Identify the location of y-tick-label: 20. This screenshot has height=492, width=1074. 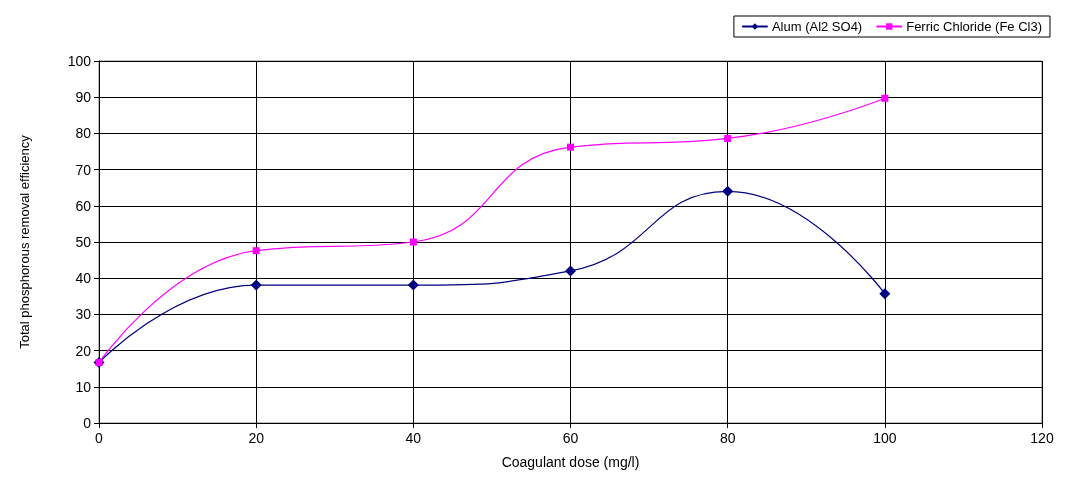
(83, 350).